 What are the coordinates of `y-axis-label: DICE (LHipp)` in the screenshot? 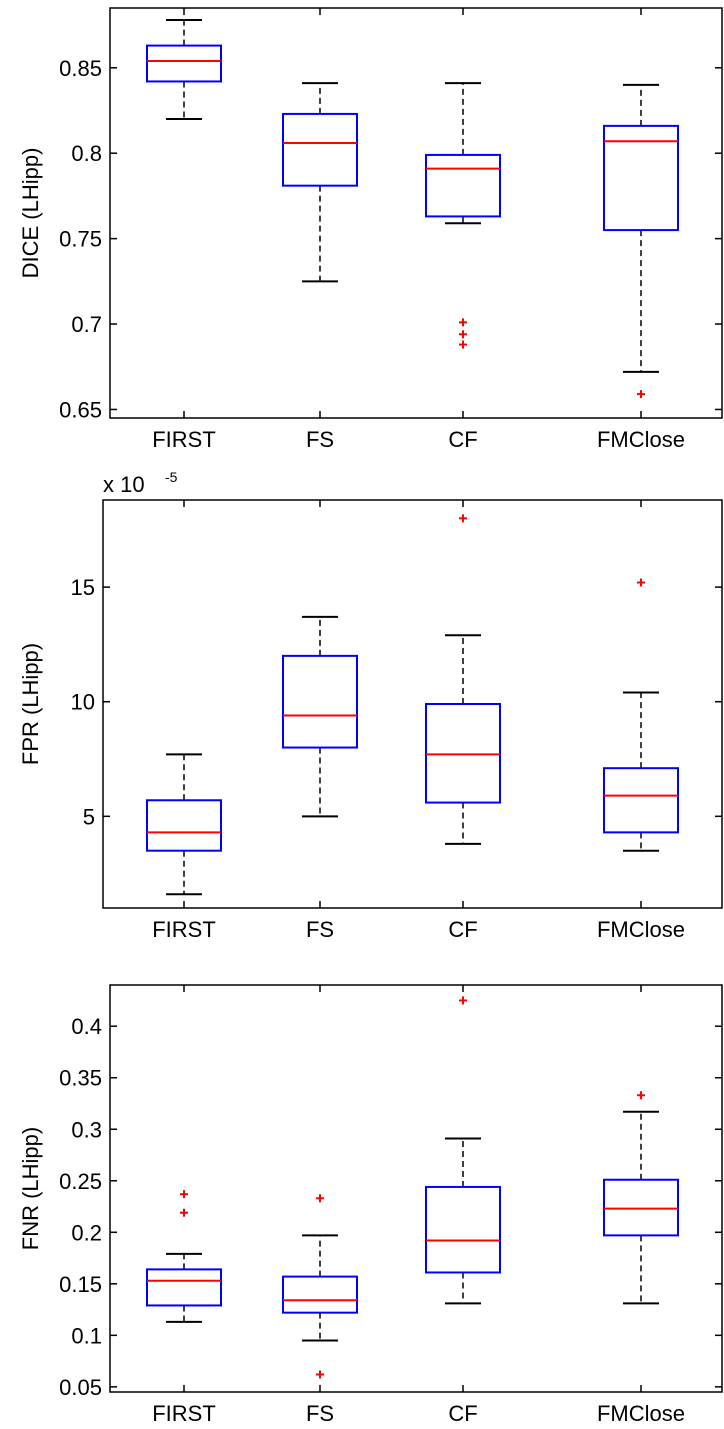 It's located at (30, 213).